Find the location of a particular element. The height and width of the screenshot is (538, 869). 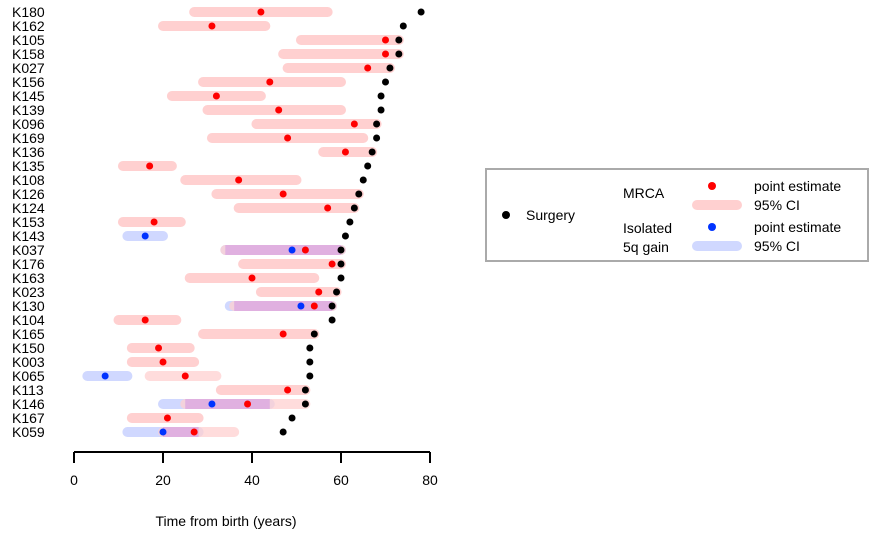

surgery-point-K169 is located at coordinates (377, 138).